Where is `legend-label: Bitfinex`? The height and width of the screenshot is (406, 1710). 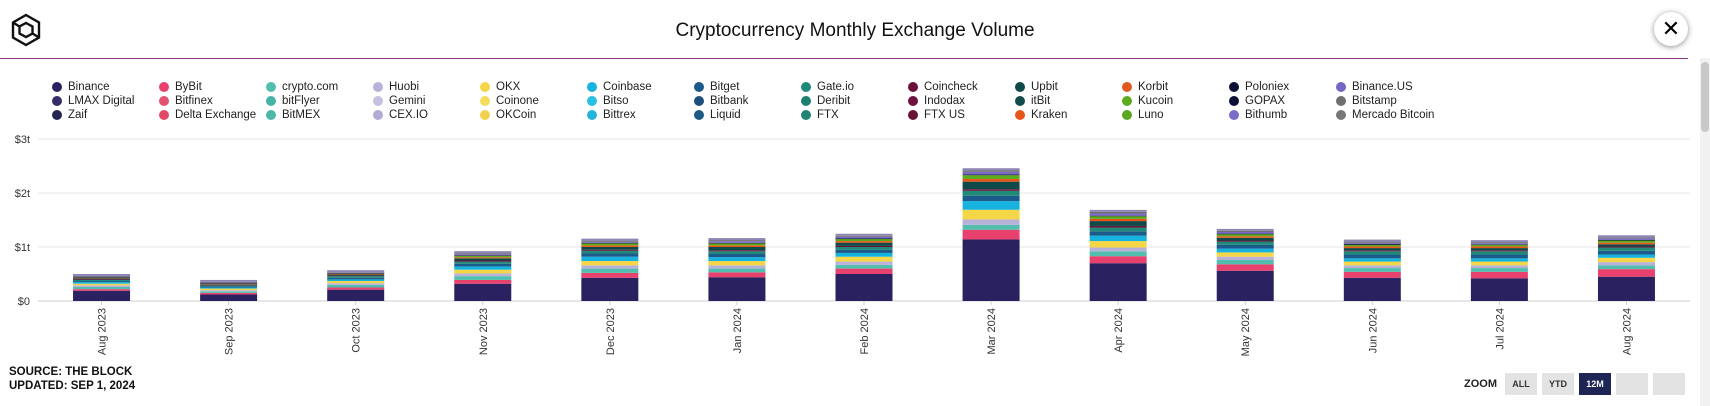
legend-label: Bitfinex is located at coordinates (194, 101).